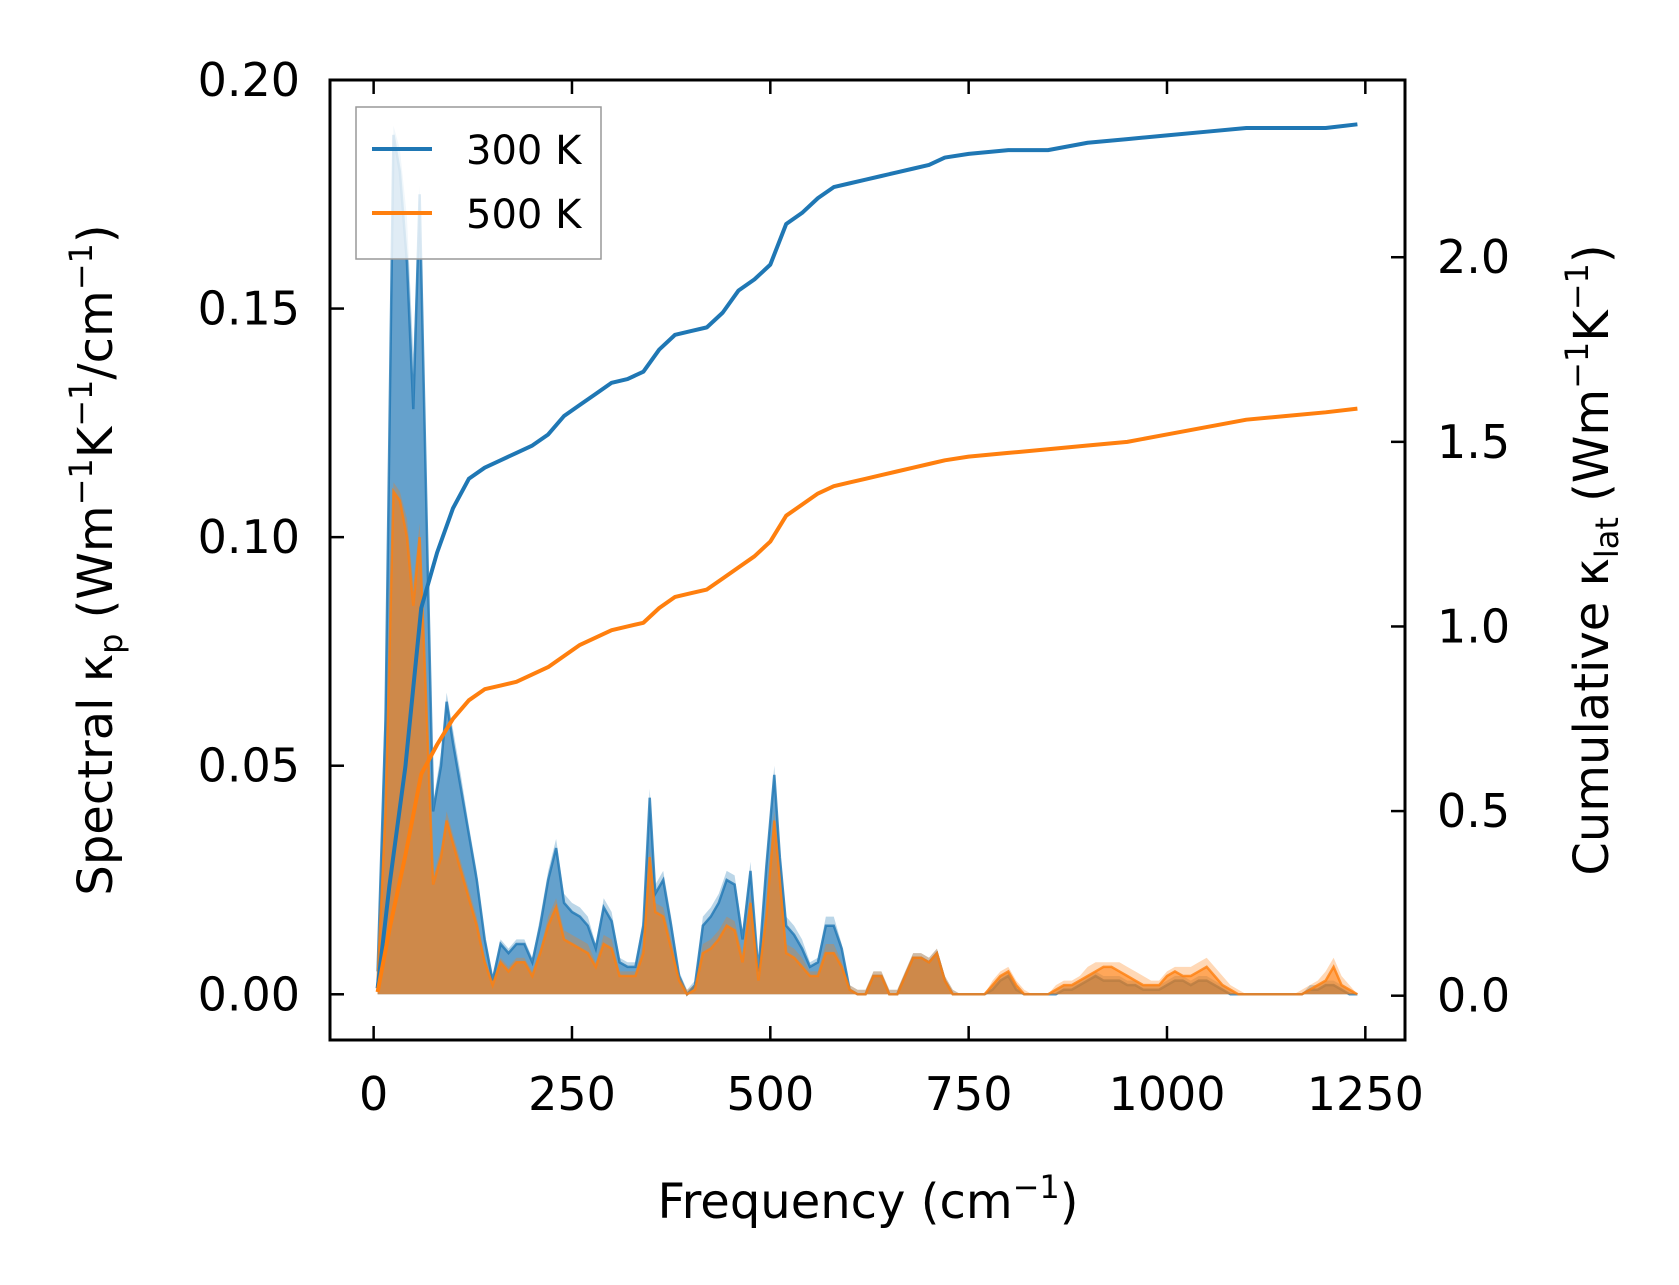 The height and width of the screenshot is (1285, 1679). Describe the element at coordinates (1607, 537) in the screenshot. I see `y-right-label-a-sub: lat` at that location.